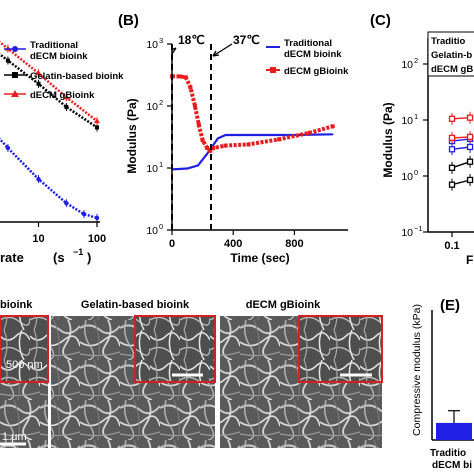  I want to click on panel-c-y-axis-label: Modulus (Pa), so click(388, 139).